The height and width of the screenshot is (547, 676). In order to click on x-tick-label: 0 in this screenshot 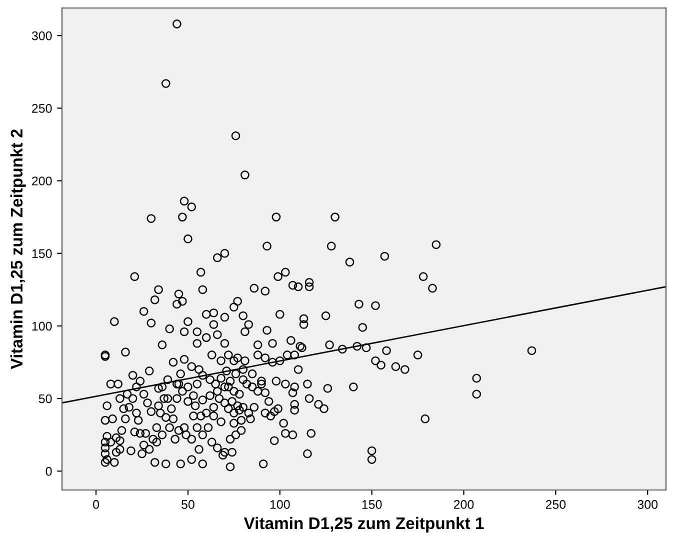, I will do `click(96, 504)`.